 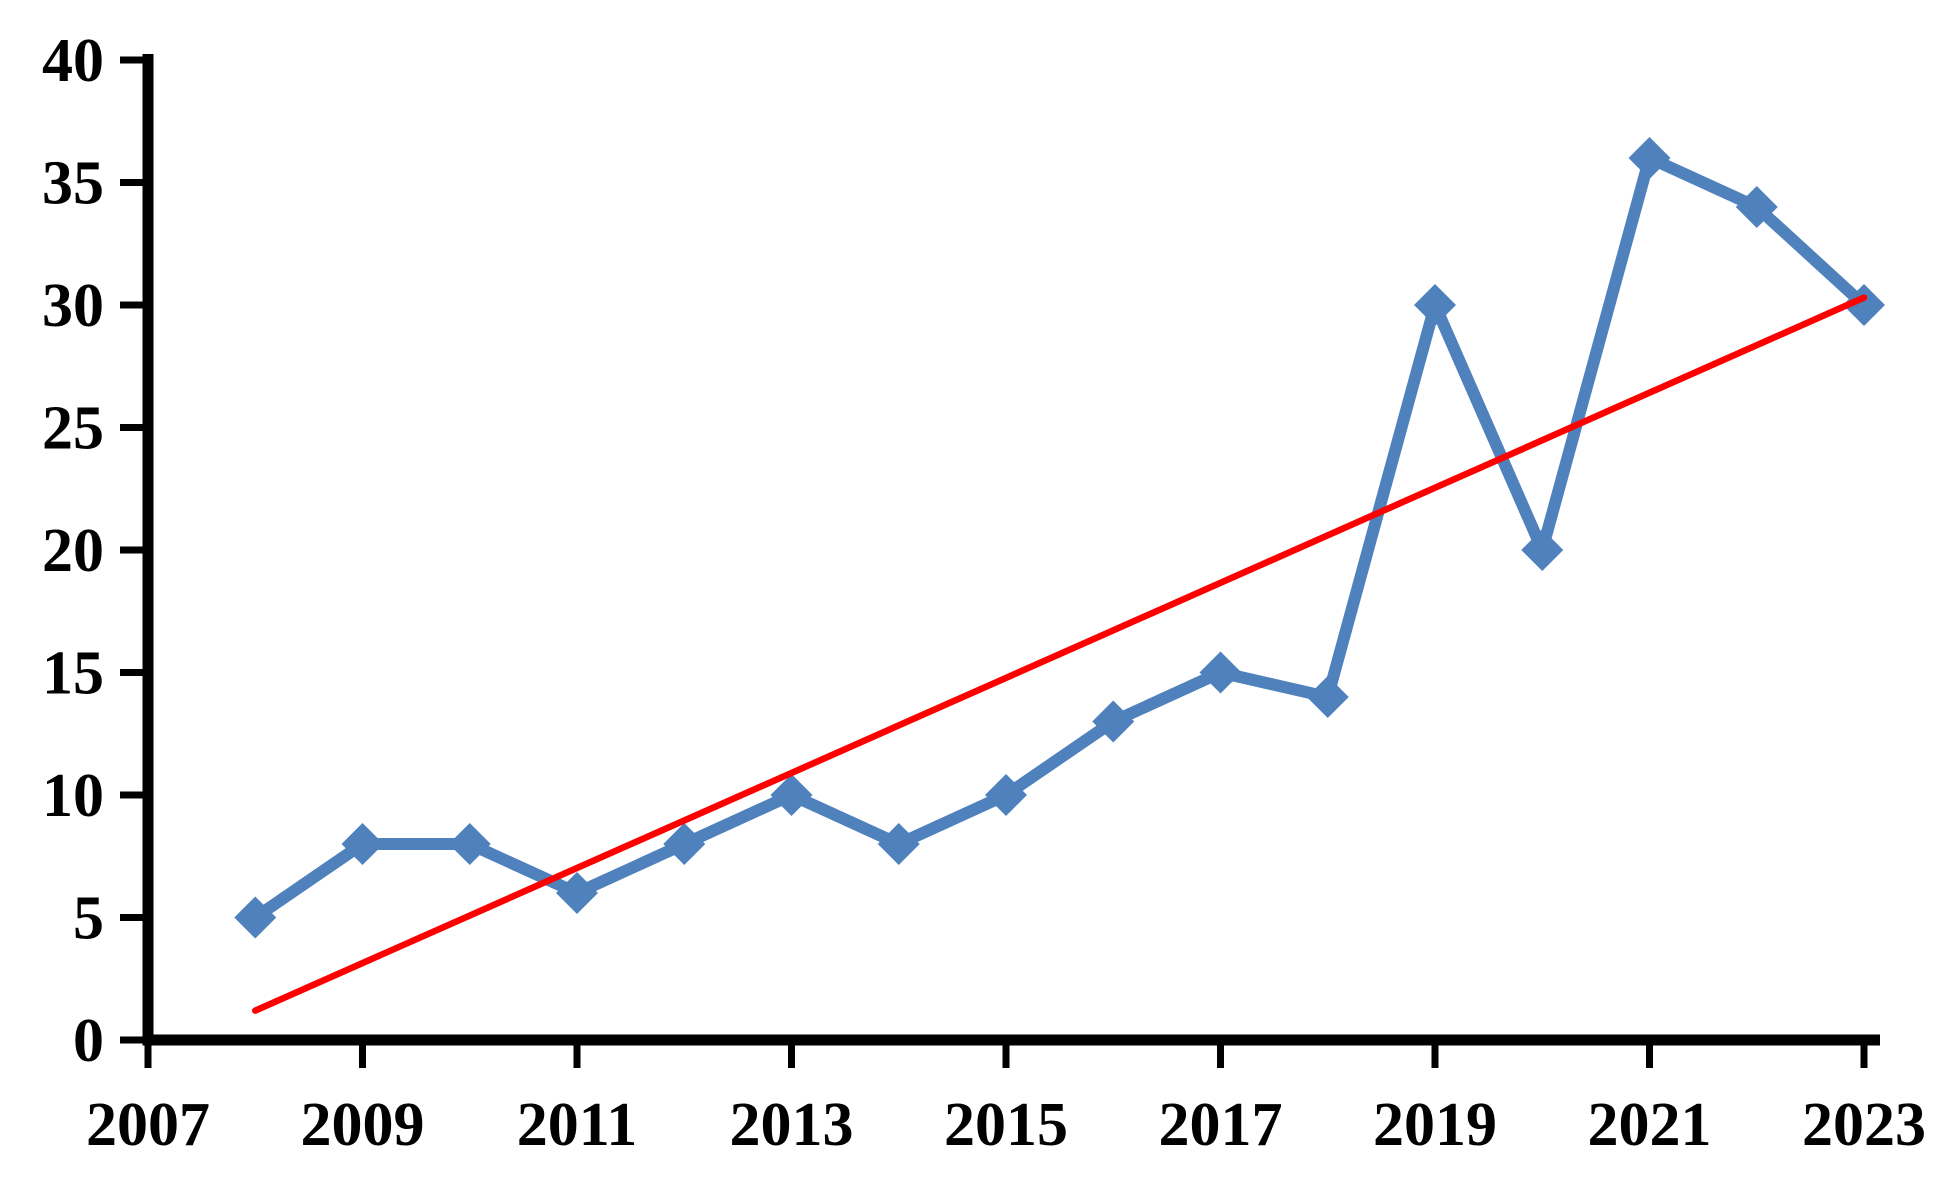 I want to click on x-tick-label: 2017, so click(x=1221, y=1125).